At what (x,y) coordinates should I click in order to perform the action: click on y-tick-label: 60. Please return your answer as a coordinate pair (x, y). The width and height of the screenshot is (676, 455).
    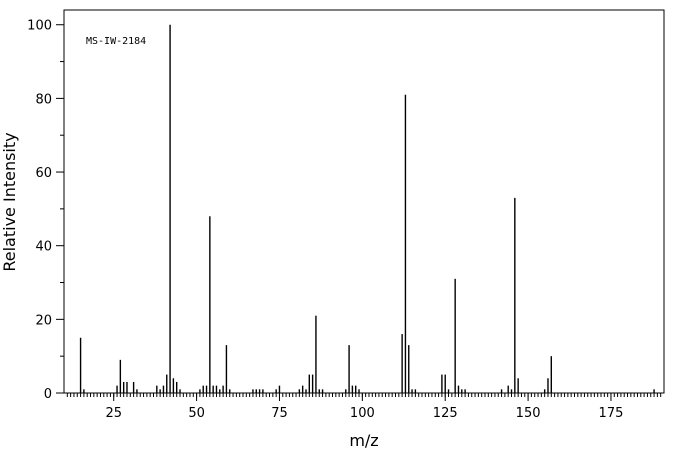
    Looking at the image, I should click on (43, 173).